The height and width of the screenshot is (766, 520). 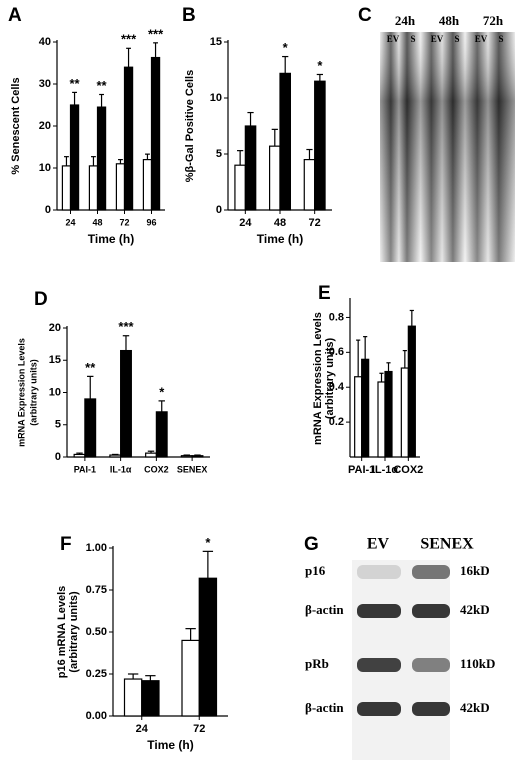 I want to click on panel-label: F, so click(x=66, y=544).